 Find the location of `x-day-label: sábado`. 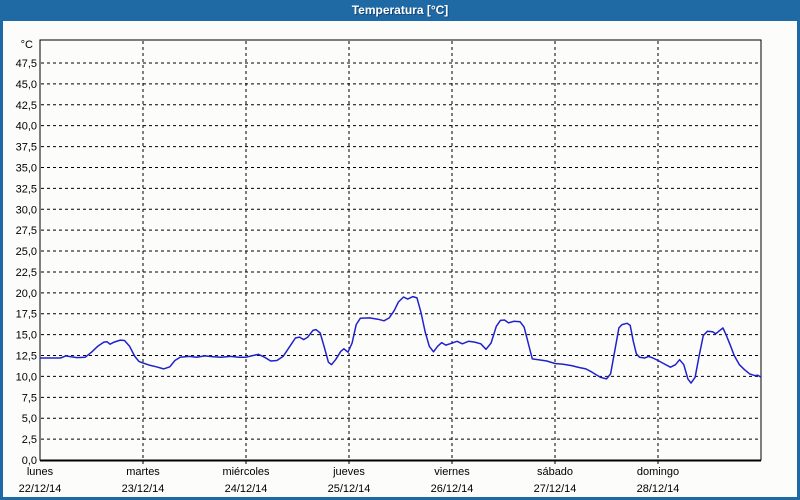

x-day-label: sábado is located at coordinates (555, 472).